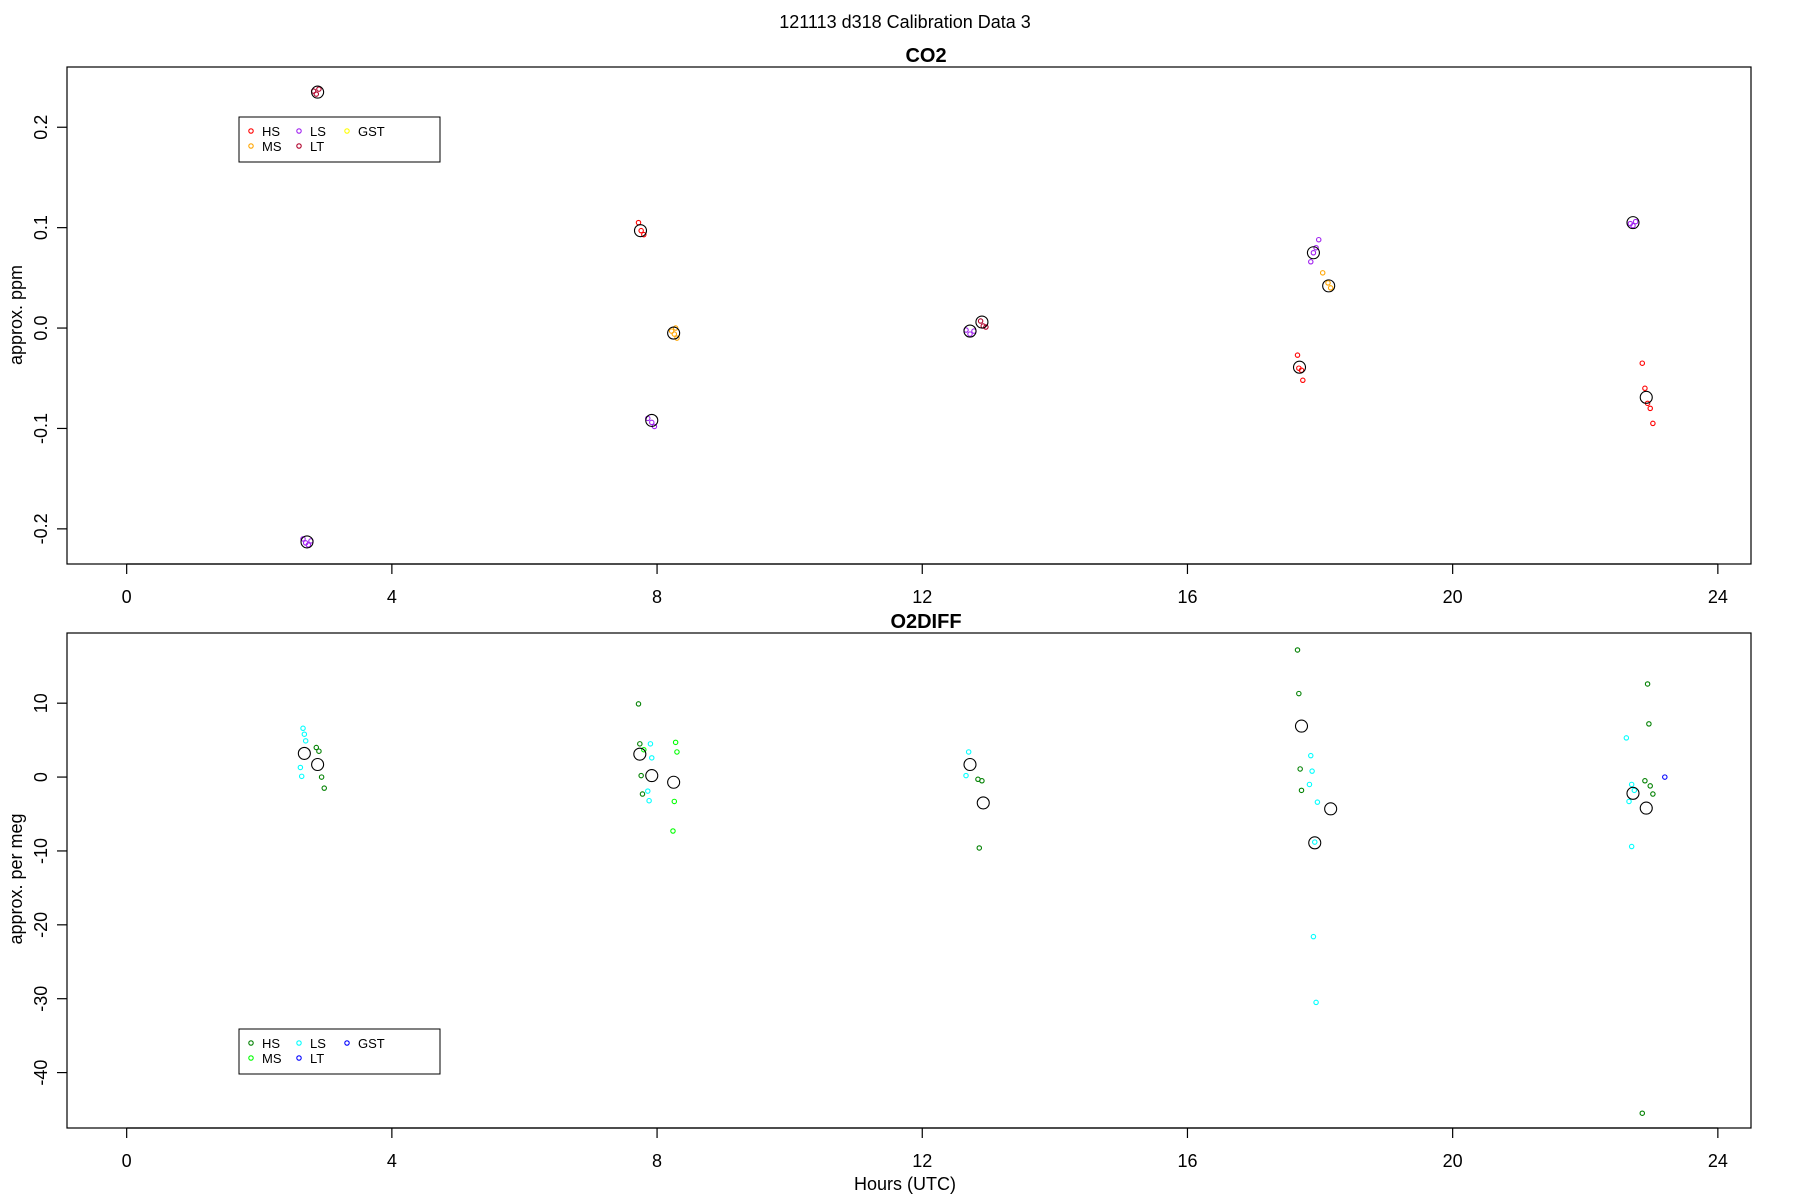 This screenshot has height=1200, width=1800. What do you see at coordinates (1665, 777) in the screenshot?
I see `o2diff-point-lt` at bounding box center [1665, 777].